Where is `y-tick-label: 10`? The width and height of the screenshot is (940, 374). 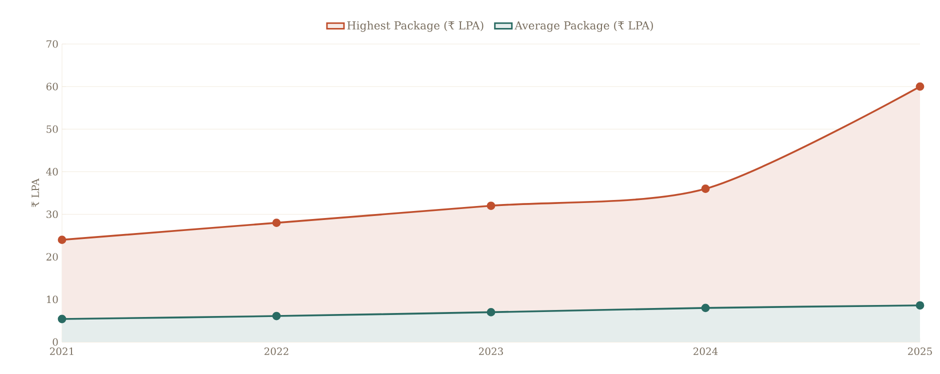 y-tick-label: 10 is located at coordinates (52, 300).